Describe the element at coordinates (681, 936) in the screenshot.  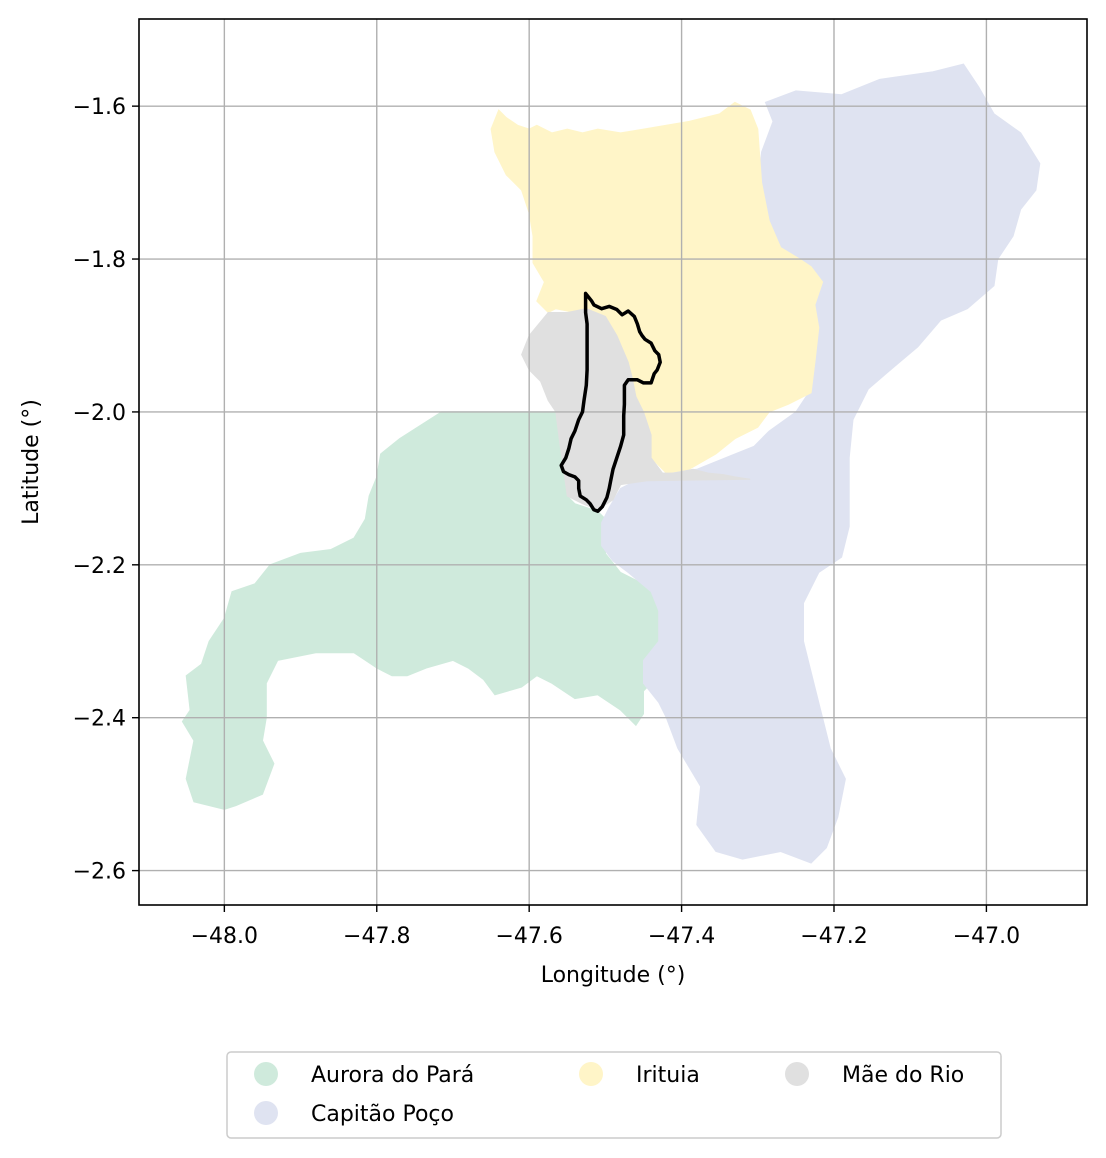
I see `x-tick-label-3: −47.4` at that location.